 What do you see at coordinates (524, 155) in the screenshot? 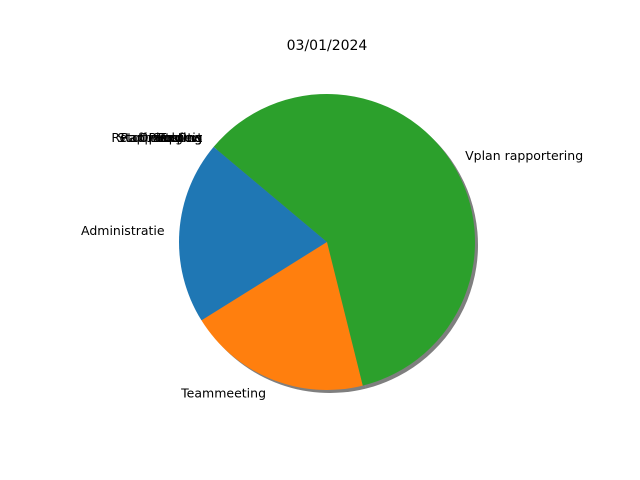
I see `label-vplan-rapportering: Vplan rapportering` at bounding box center [524, 155].